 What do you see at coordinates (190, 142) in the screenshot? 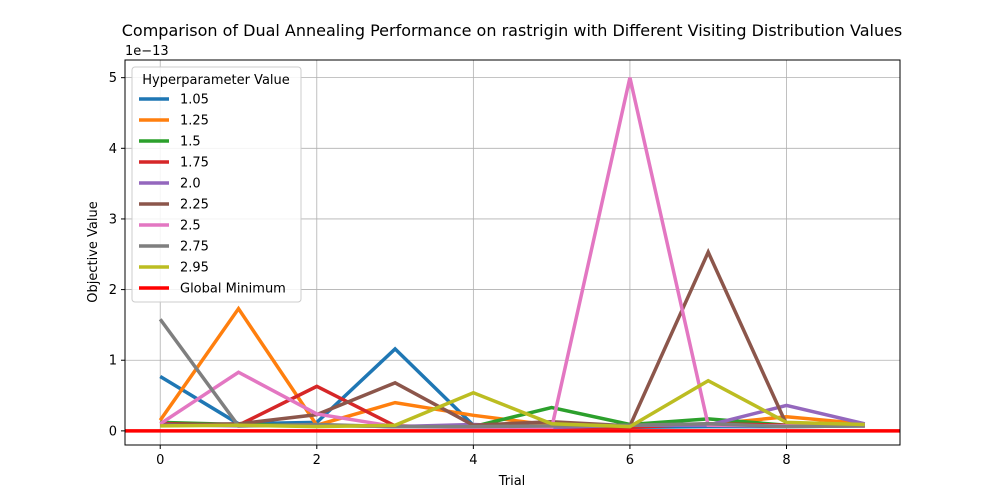
I see `legend-entry: 1.5` at bounding box center [190, 142].